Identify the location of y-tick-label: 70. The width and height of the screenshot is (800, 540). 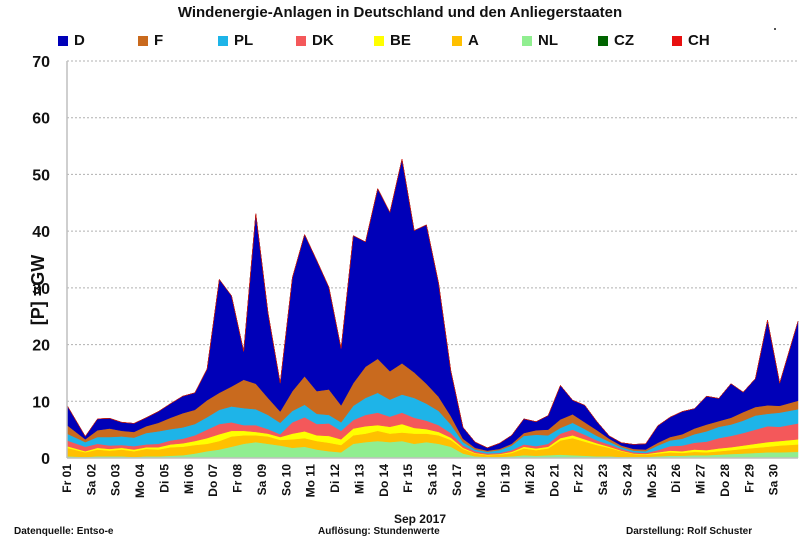
(41, 62).